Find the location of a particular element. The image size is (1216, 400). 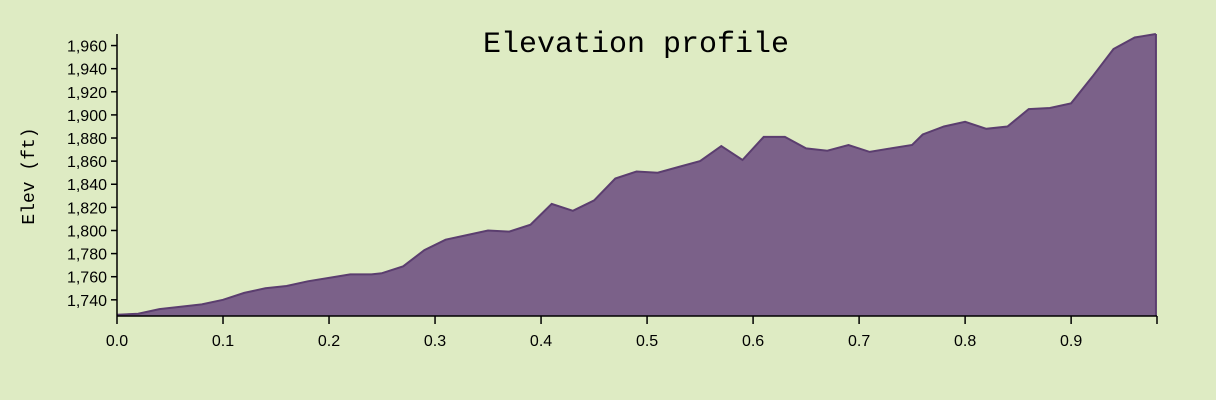

y-tick-label: 1,820 is located at coordinates (87, 208).